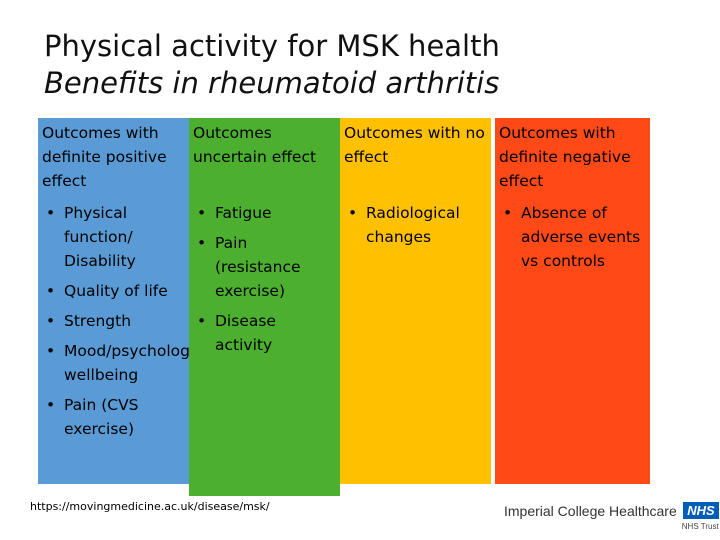 The image size is (720, 540). I want to click on list-item: Disease activity, so click(264, 333).